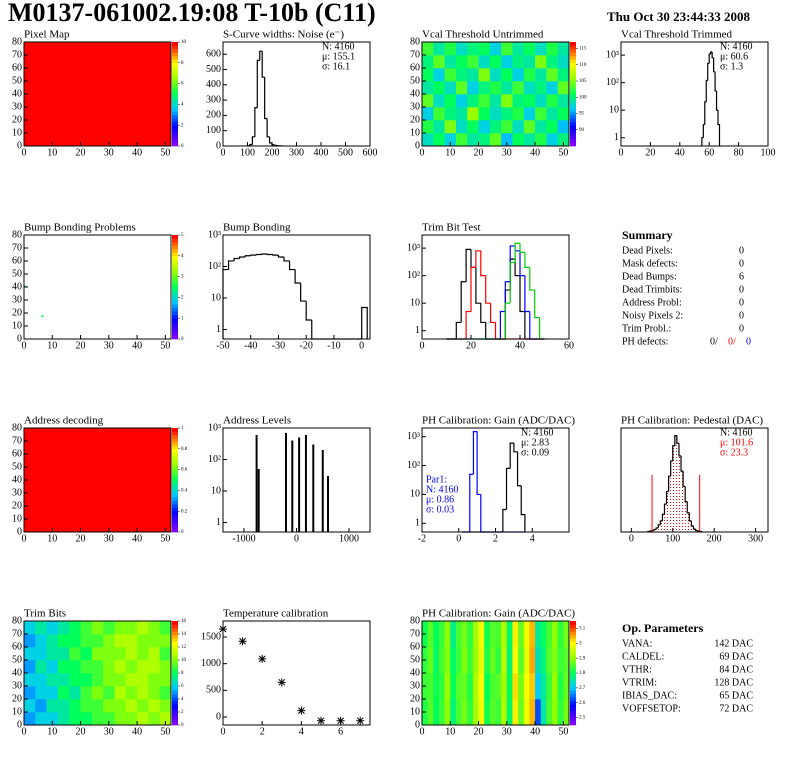  I want to click on y-tick-label: 10, so click(415, 132).